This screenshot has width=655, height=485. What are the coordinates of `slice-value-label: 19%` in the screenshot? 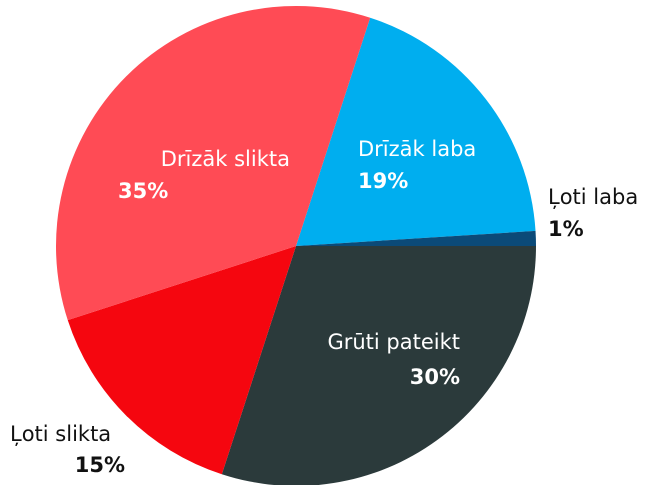 It's located at (383, 181).